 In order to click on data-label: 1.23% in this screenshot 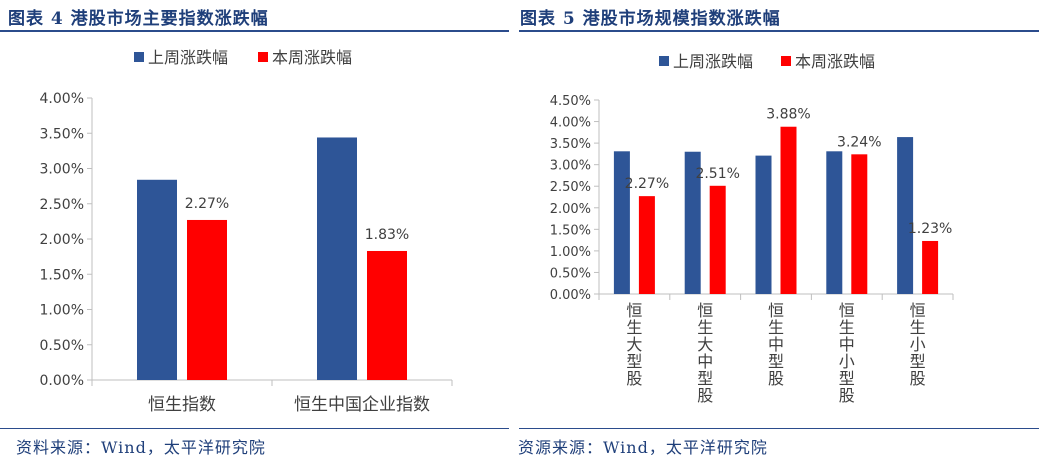, I will do `click(930, 229)`.